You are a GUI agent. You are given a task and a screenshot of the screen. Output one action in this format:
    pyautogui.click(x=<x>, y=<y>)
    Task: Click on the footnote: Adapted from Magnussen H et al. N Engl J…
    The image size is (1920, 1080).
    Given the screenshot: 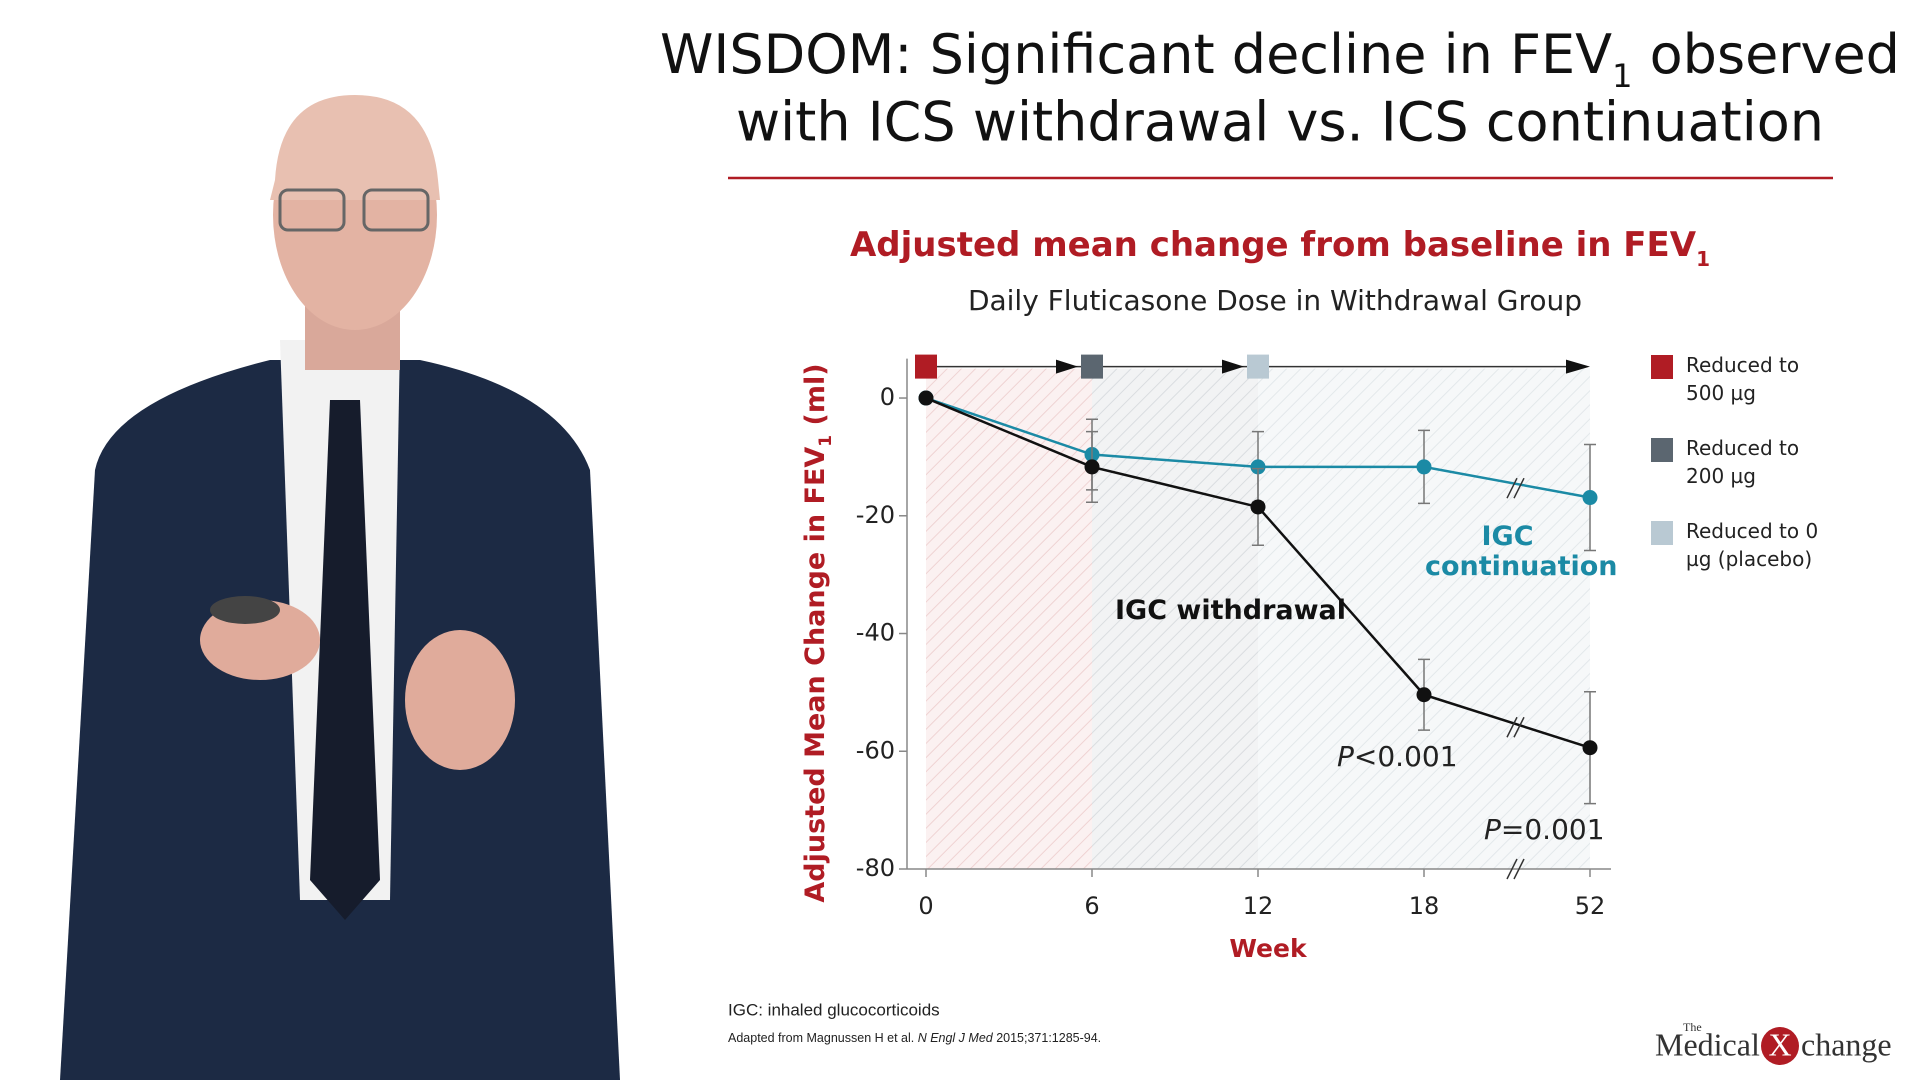 What is the action you would take?
    pyautogui.click(x=914, y=1038)
    